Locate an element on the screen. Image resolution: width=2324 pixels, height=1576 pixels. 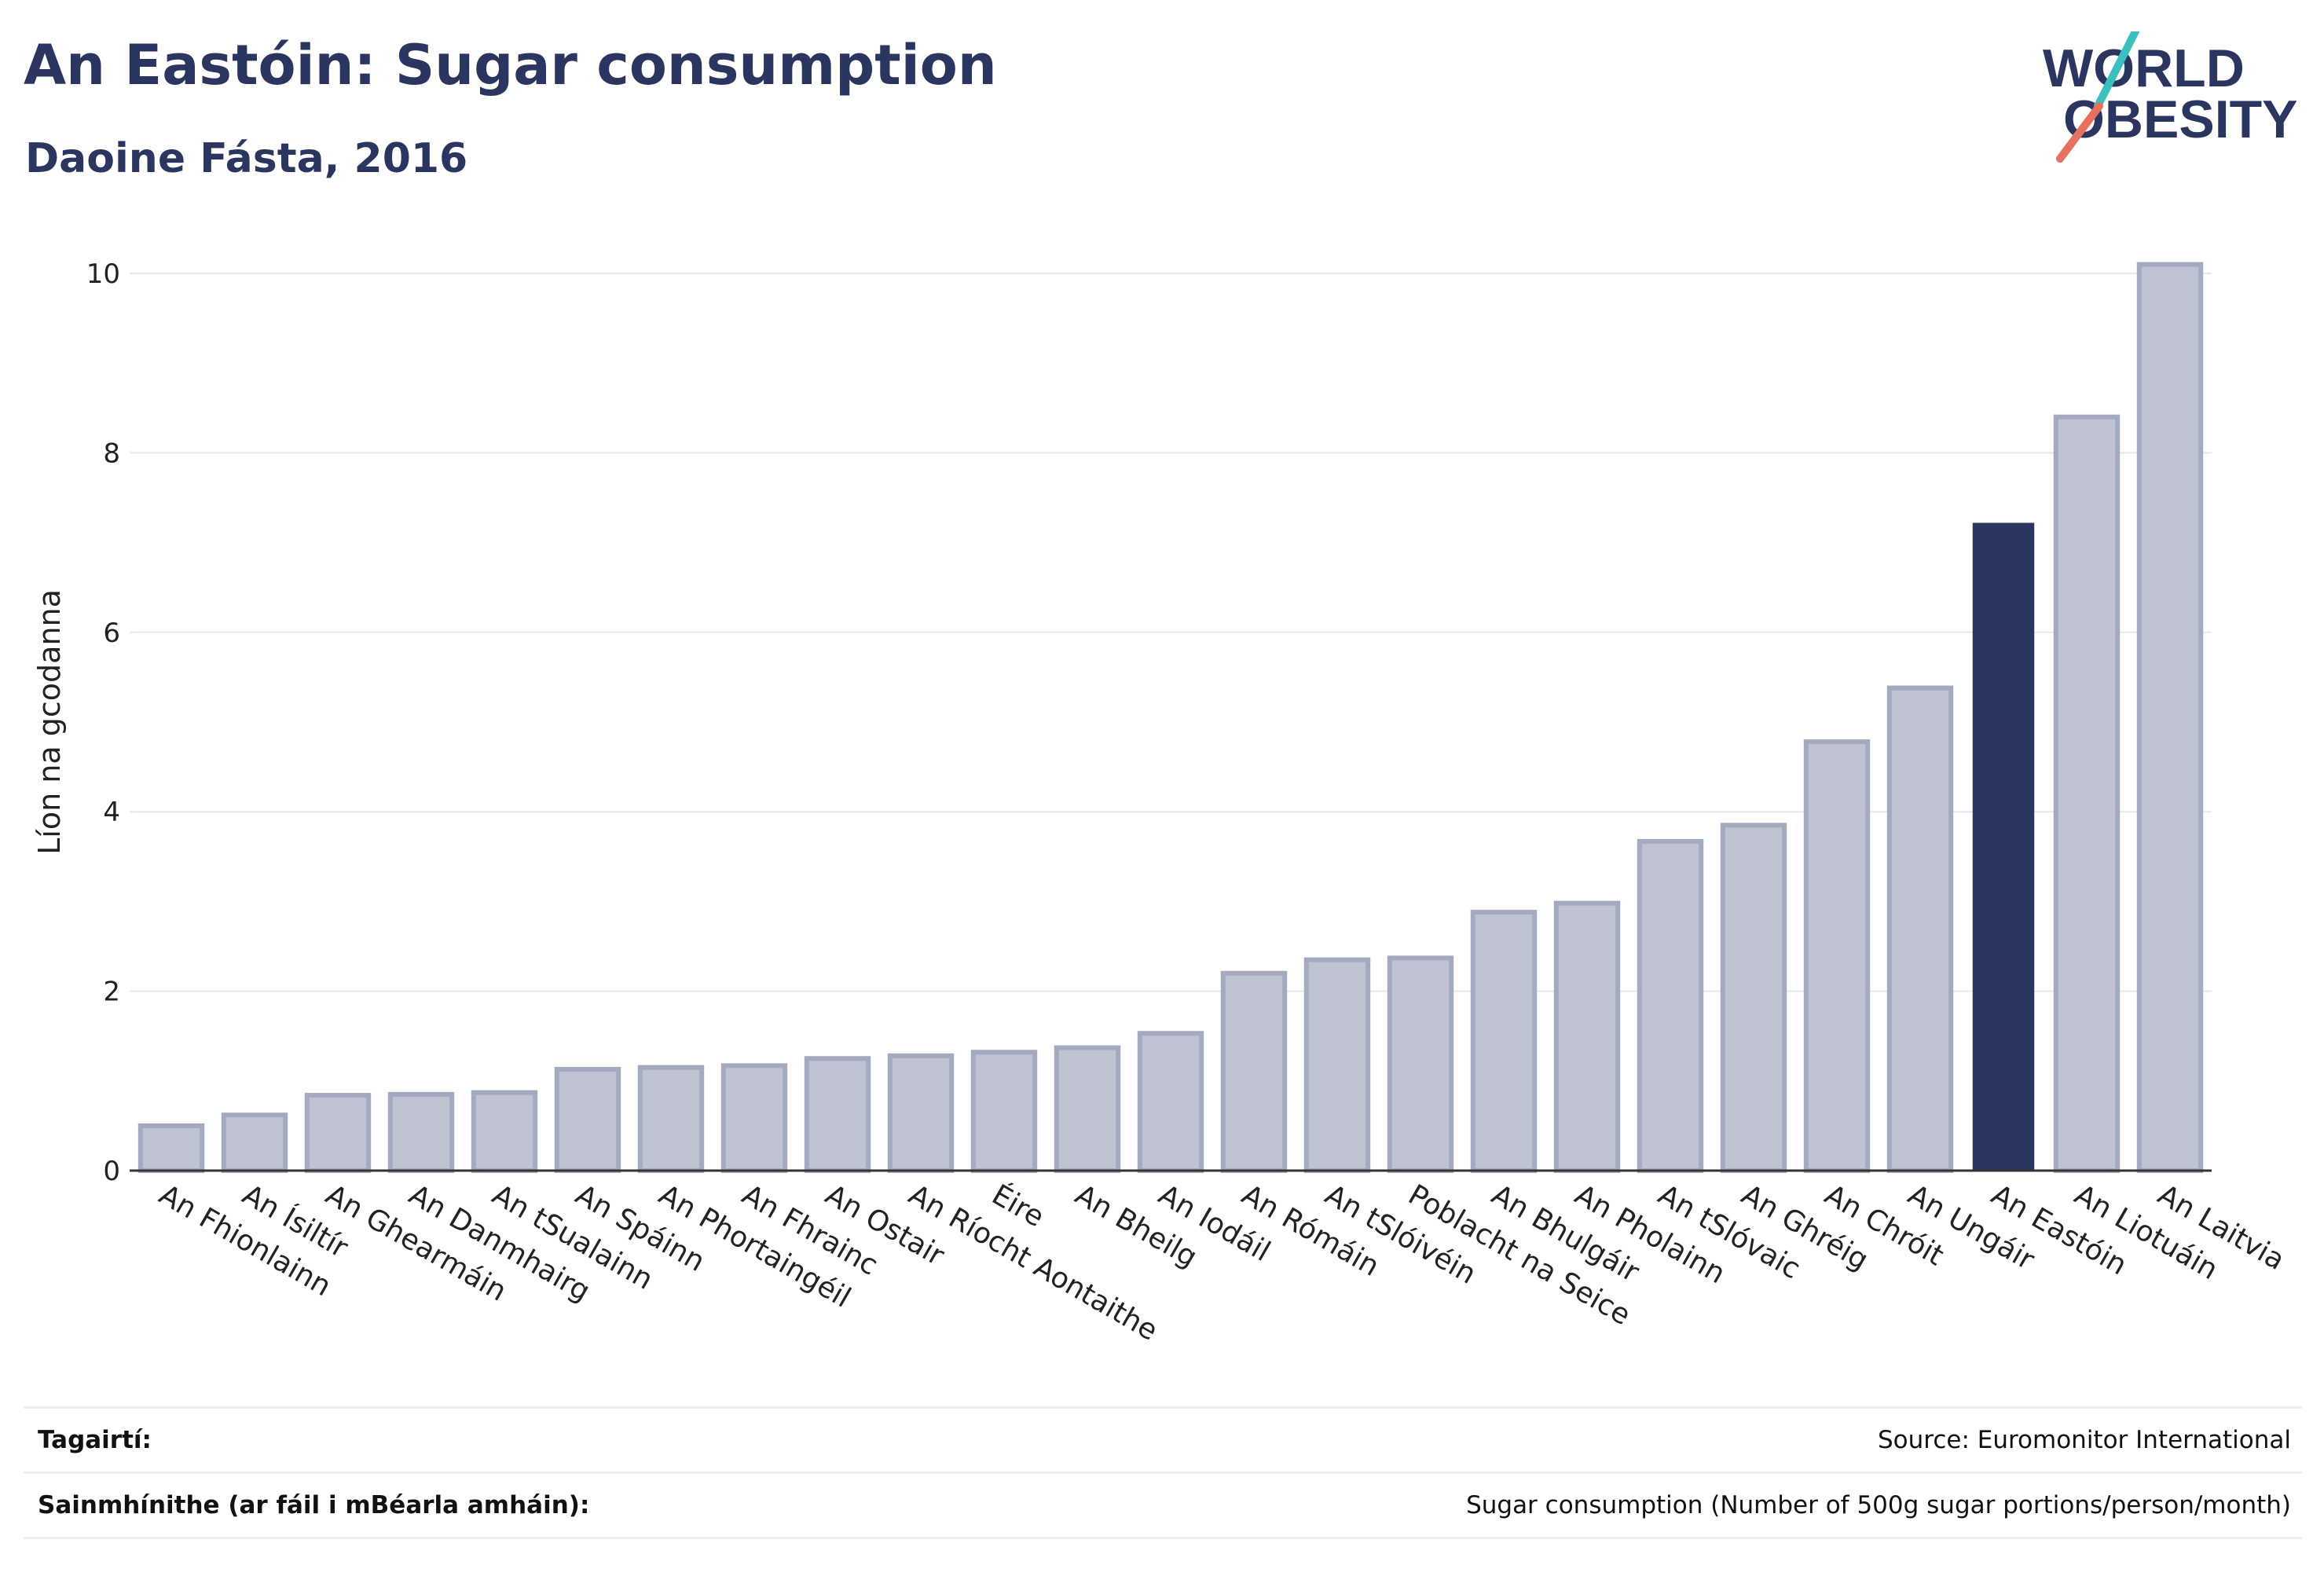
y-tick-label: 4 is located at coordinates (111, 812).